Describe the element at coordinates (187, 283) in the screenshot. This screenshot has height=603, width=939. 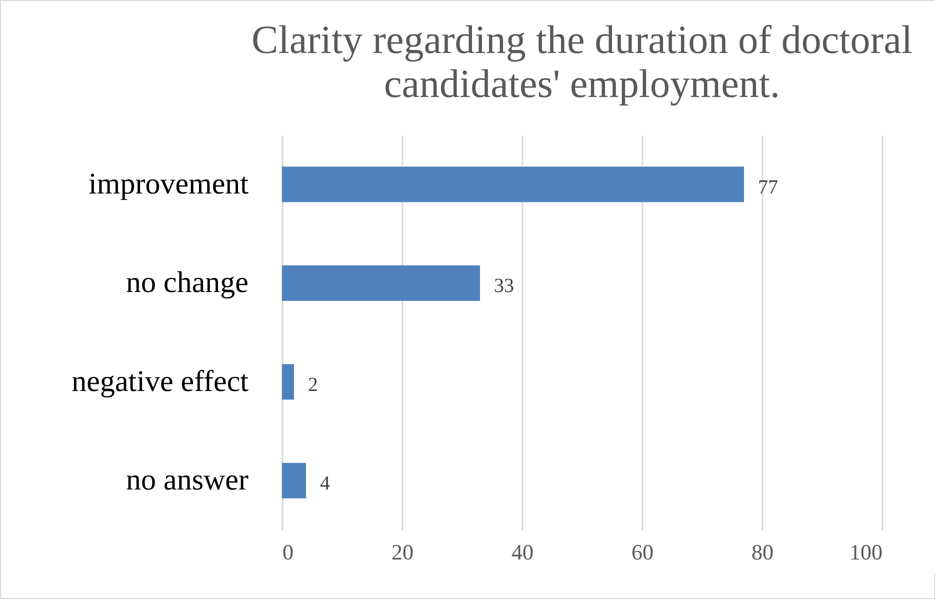
I see `y-tick-label: no change` at that location.